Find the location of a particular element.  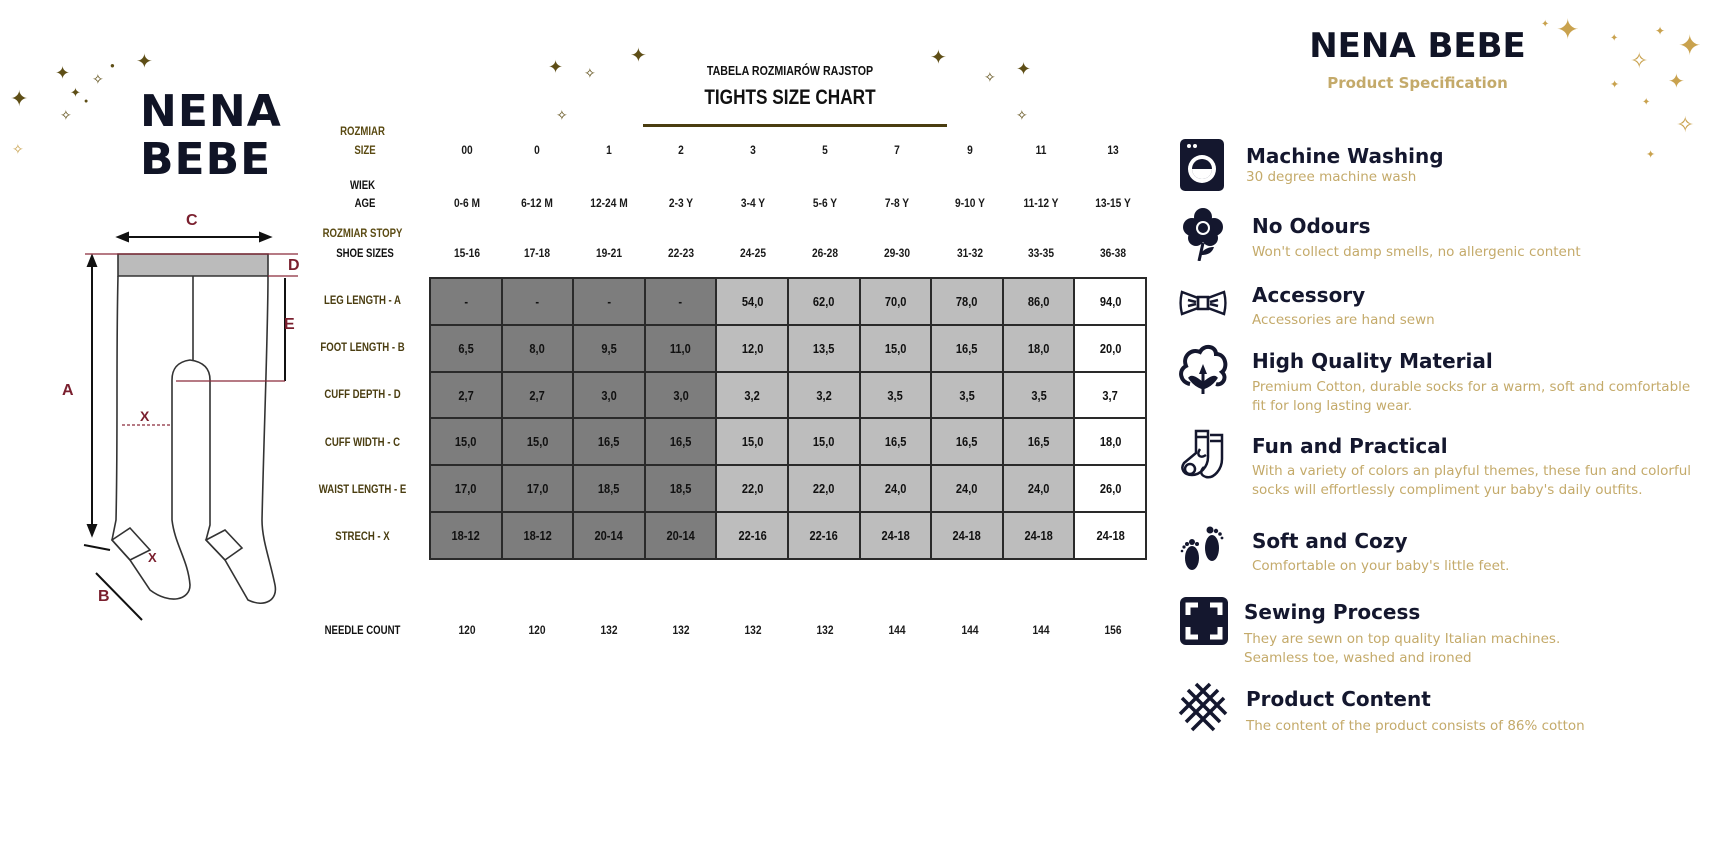

header-value: 31-32 is located at coordinates (970, 253).